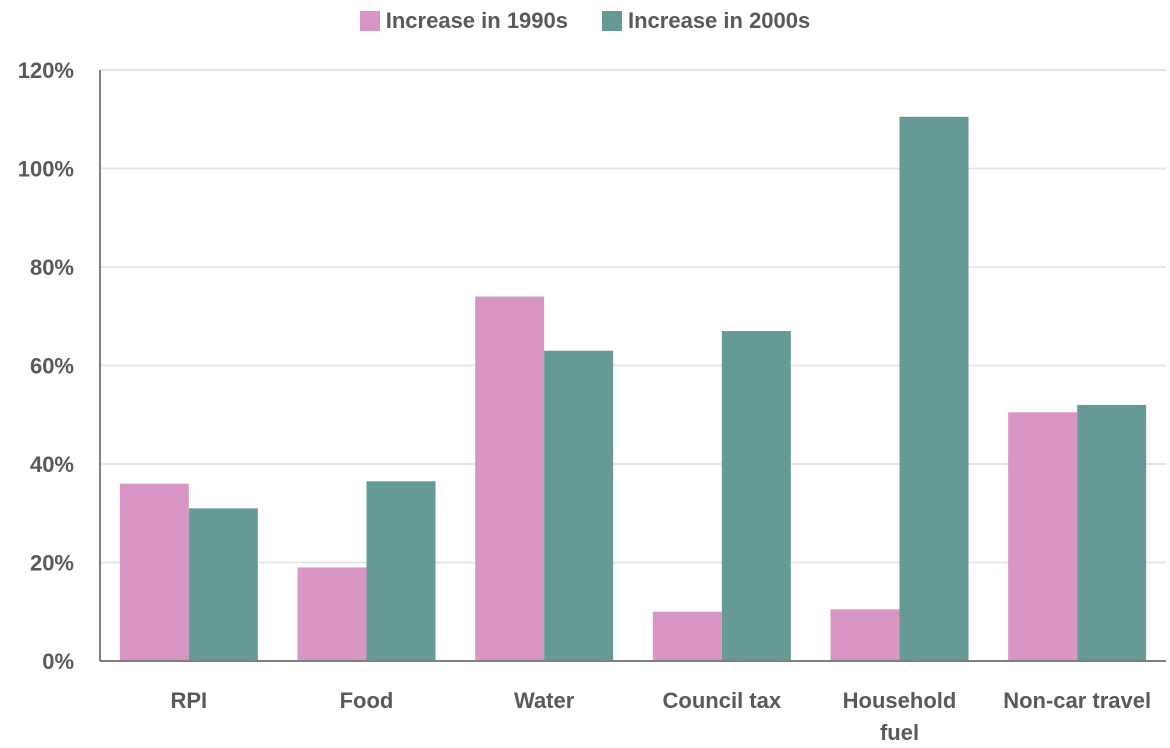 The width and height of the screenshot is (1170, 748). Describe the element at coordinates (367, 700) in the screenshot. I see `x-tick-label: Food` at that location.